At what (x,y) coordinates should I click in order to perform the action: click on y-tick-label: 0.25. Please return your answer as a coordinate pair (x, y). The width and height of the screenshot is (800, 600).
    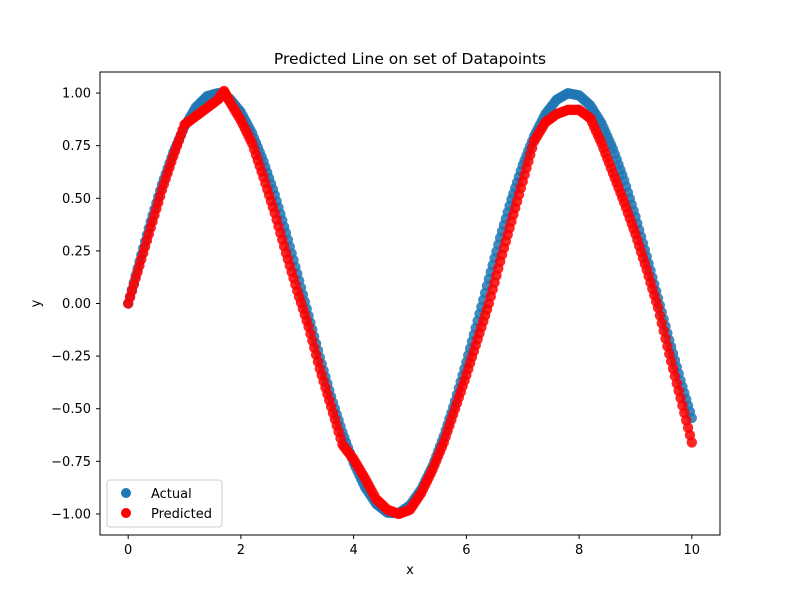
    Looking at the image, I should click on (76, 251).